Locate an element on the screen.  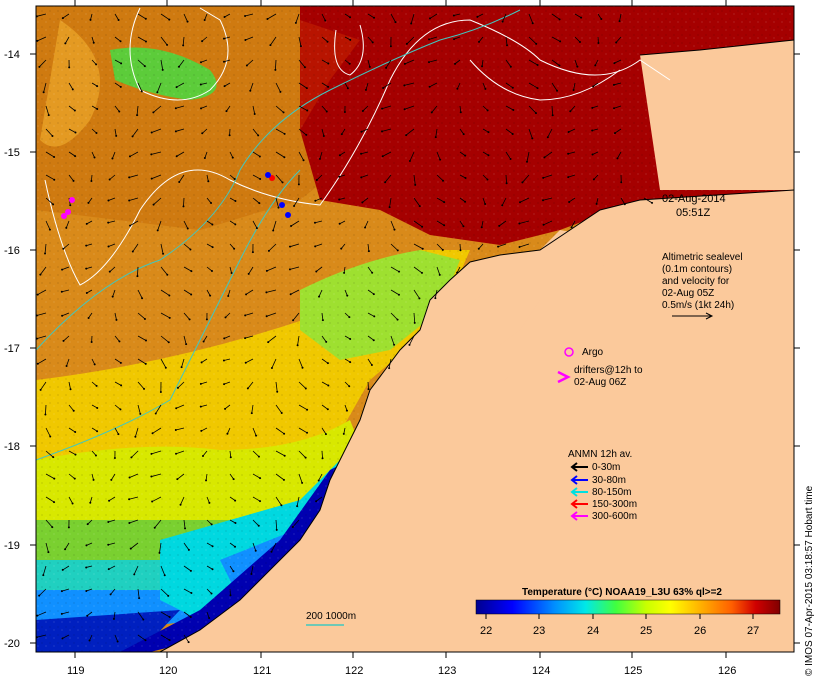
svg-text: 30-80m is located at coordinates (609, 480).